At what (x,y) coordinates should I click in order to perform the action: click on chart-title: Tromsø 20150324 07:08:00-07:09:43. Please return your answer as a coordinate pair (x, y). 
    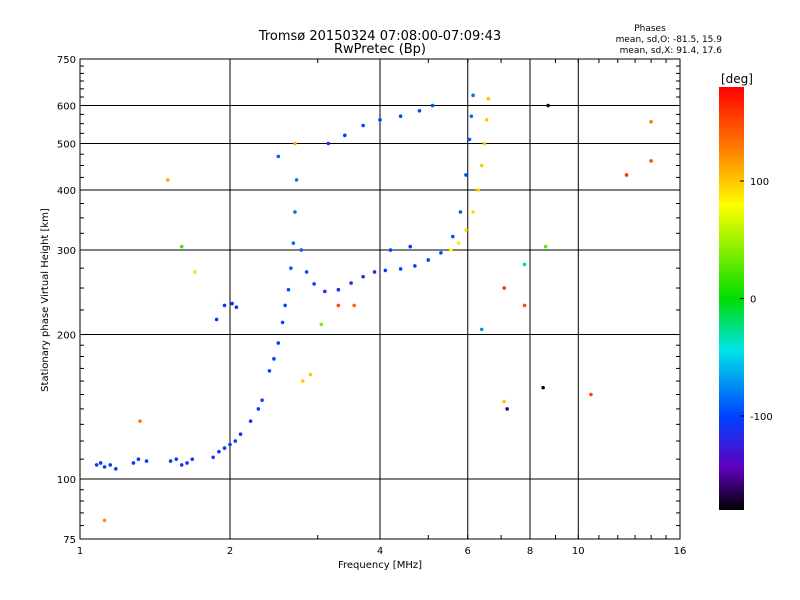
    Looking at the image, I should click on (379, 36).